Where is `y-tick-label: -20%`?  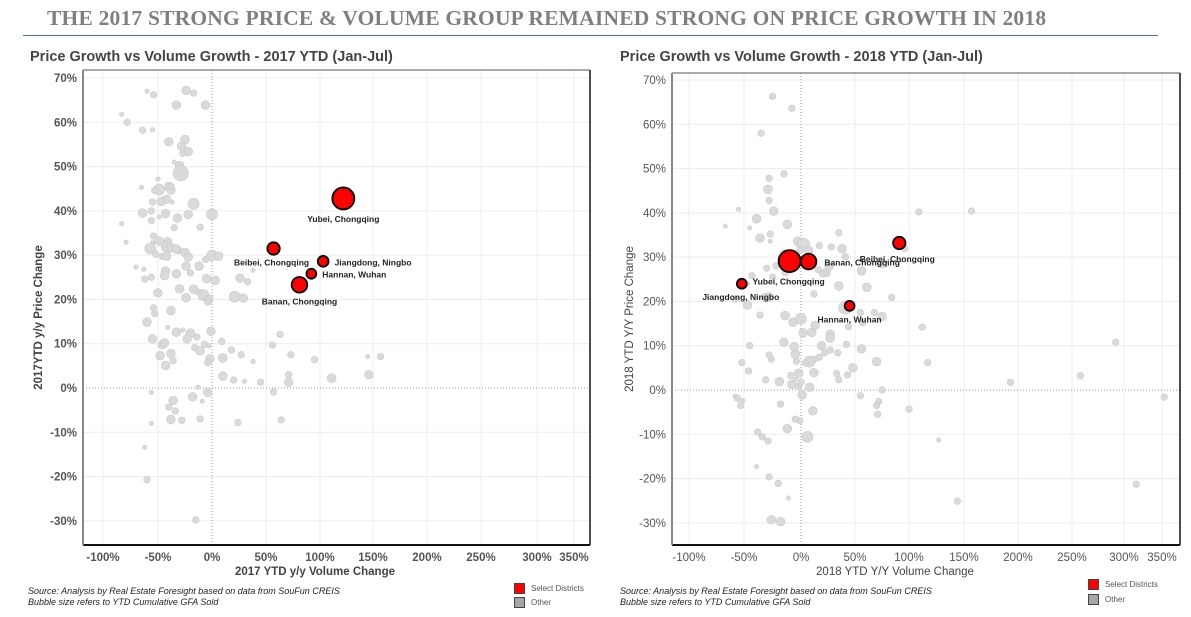
y-tick-label: -20% is located at coordinates (652, 480).